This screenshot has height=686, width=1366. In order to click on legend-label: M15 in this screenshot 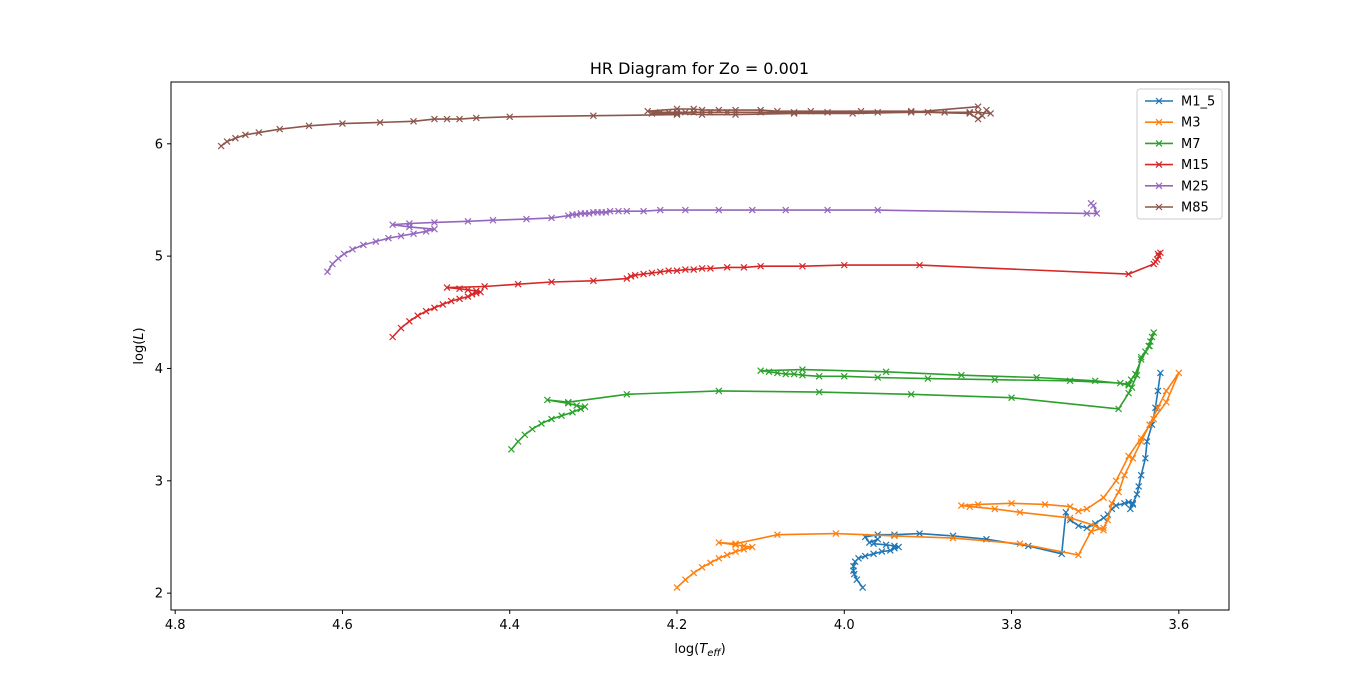, I will do `click(1195, 165)`.